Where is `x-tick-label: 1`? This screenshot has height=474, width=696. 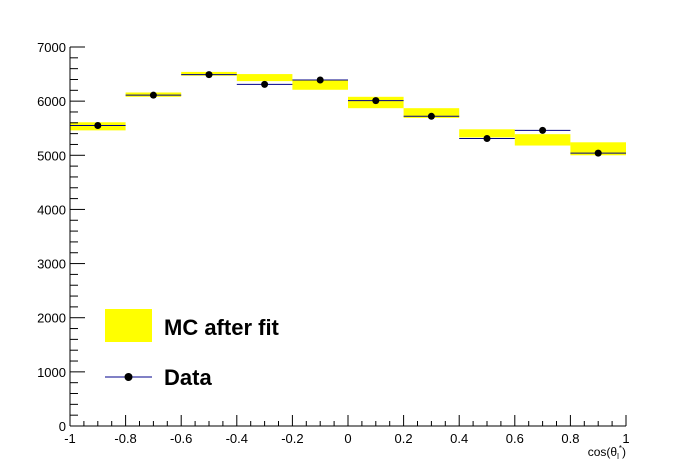 x-tick-label: 1 is located at coordinates (625, 438).